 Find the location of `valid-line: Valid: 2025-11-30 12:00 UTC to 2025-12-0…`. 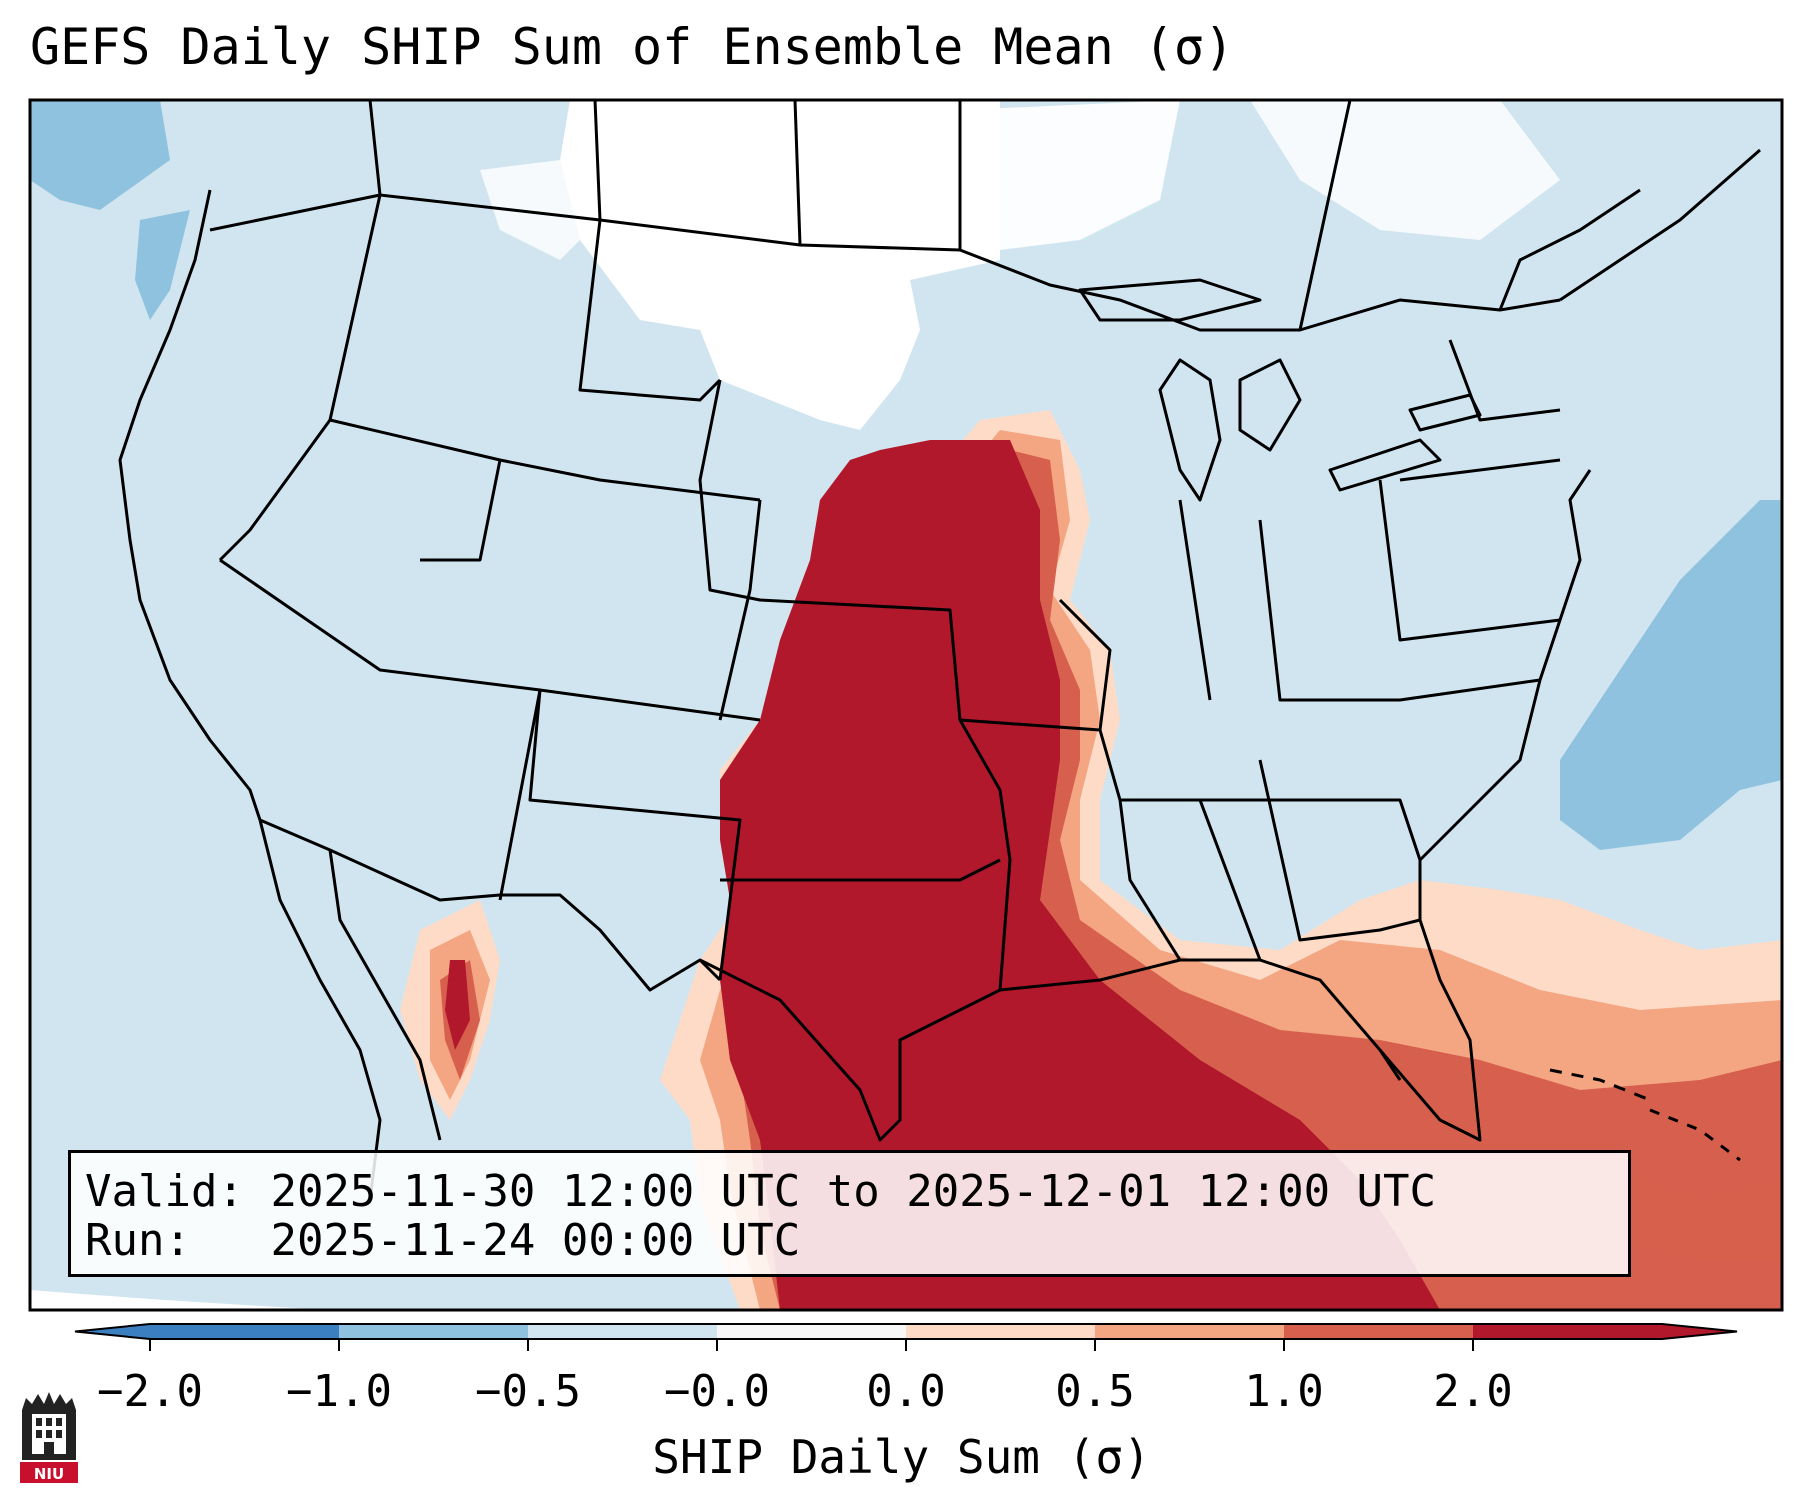

valid-line: Valid: 2025-11-30 12:00 UTC to 2025-12-0… is located at coordinates (849, 1191).